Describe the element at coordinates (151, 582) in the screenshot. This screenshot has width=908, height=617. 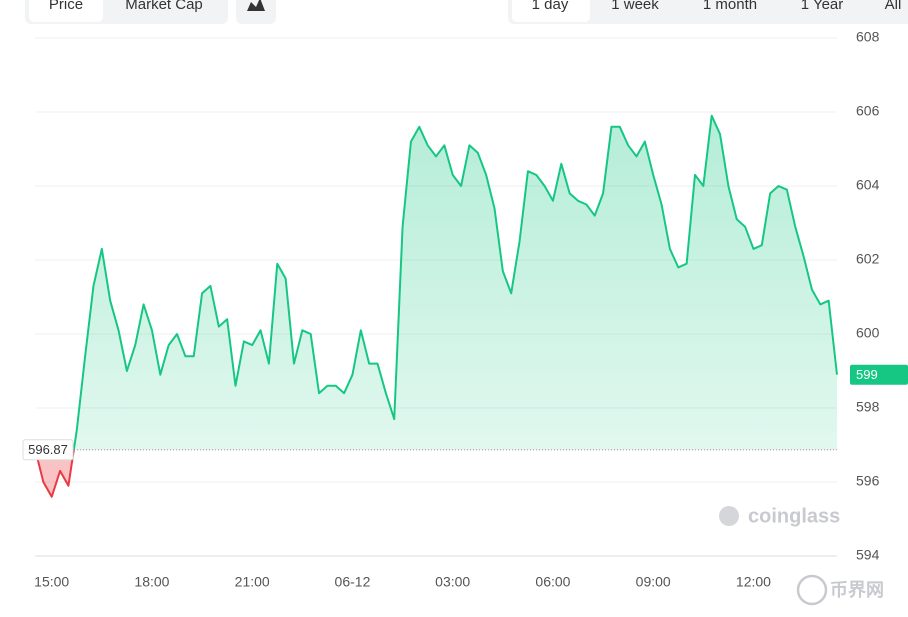
I see `x-tick-label: 18:00` at that location.